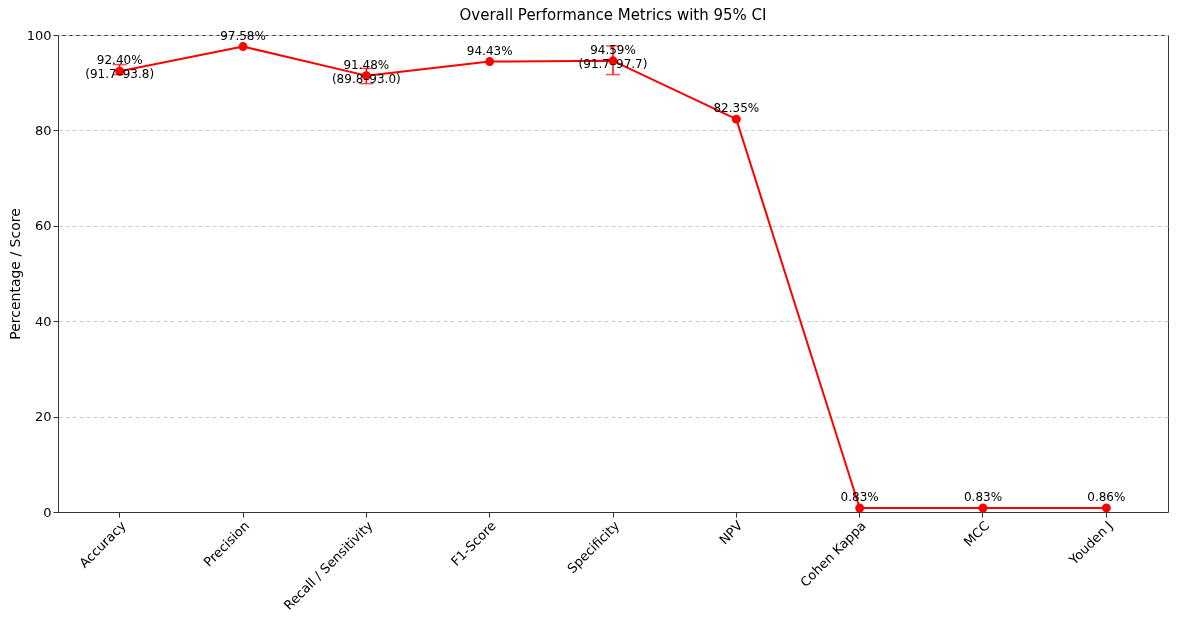 This screenshot has height=628, width=1192. What do you see at coordinates (983, 497) in the screenshot?
I see `data-label: 0.83%` at bounding box center [983, 497].